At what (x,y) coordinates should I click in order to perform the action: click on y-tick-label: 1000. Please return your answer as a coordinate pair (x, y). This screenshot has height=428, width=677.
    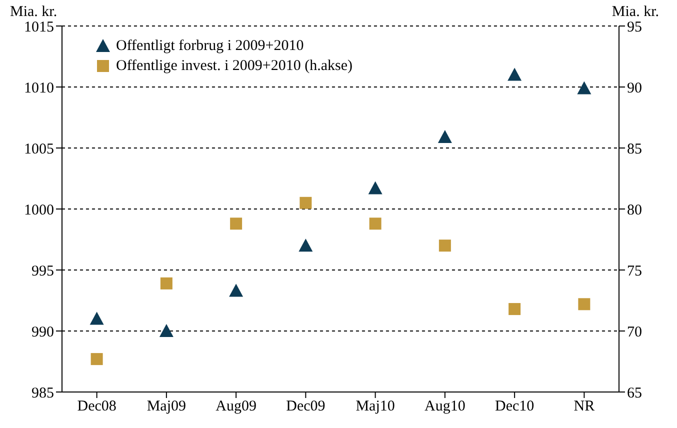
    Looking at the image, I should click on (39, 210).